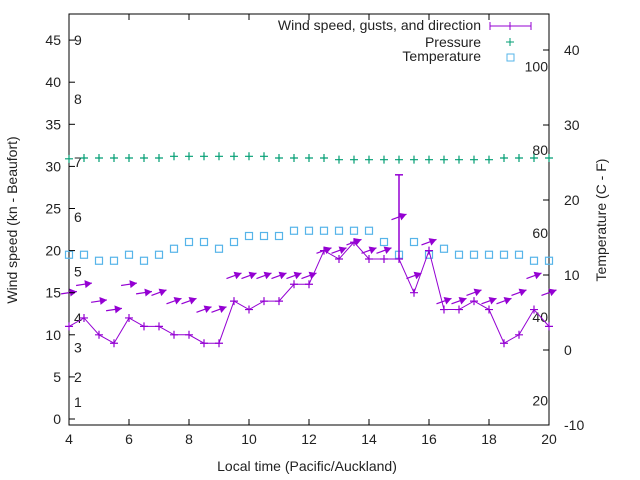 The image size is (640, 480). What do you see at coordinates (572, 50) in the screenshot?
I see `y2-tick-label: 40` at bounding box center [572, 50].